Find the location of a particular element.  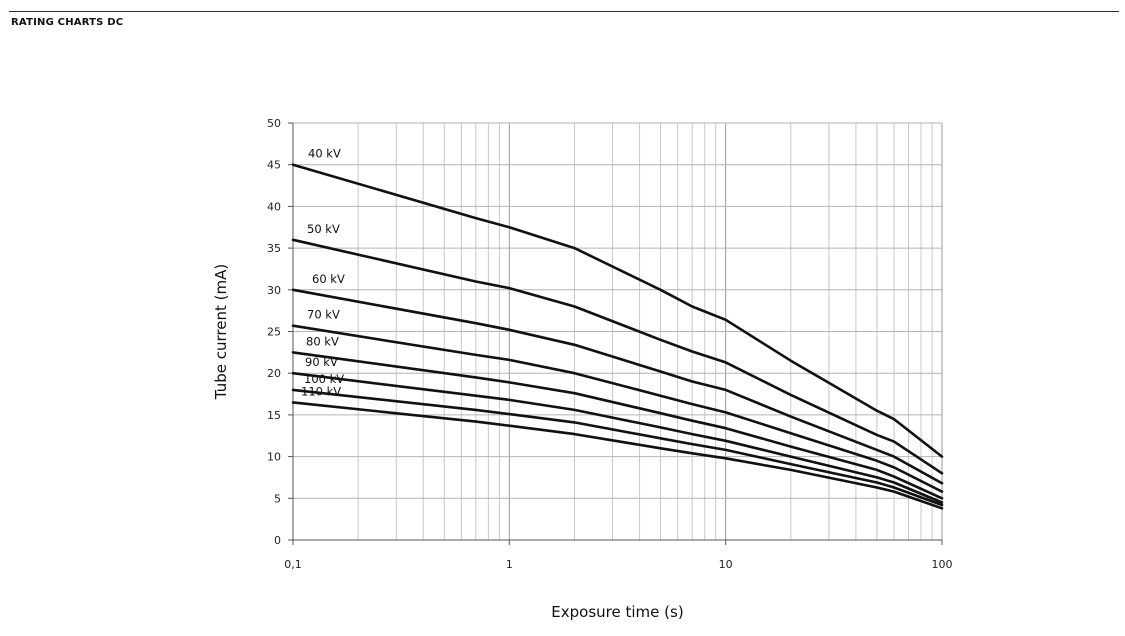

page-title: RATING CHARTS DC is located at coordinates (67, 22).